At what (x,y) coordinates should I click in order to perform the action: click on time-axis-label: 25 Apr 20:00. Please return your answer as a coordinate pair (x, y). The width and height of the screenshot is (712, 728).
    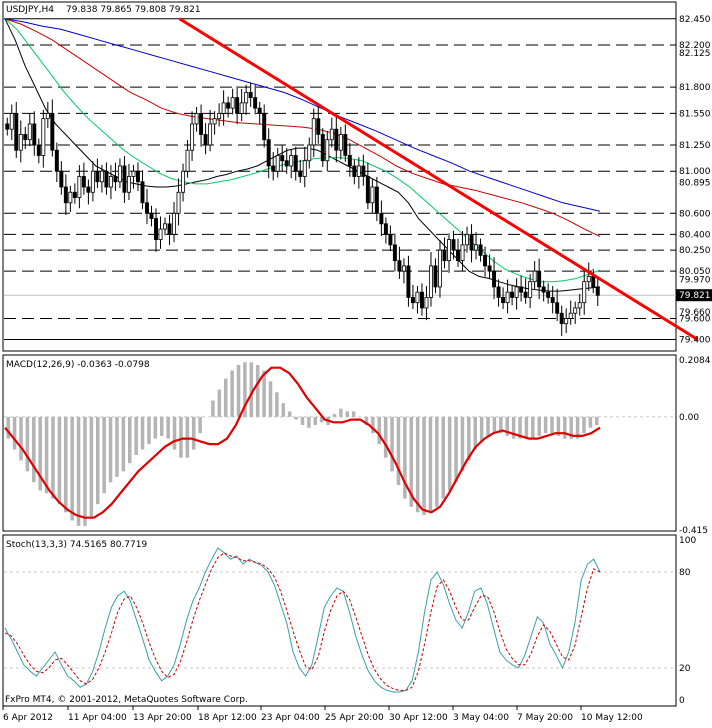
    Looking at the image, I should click on (354, 718).